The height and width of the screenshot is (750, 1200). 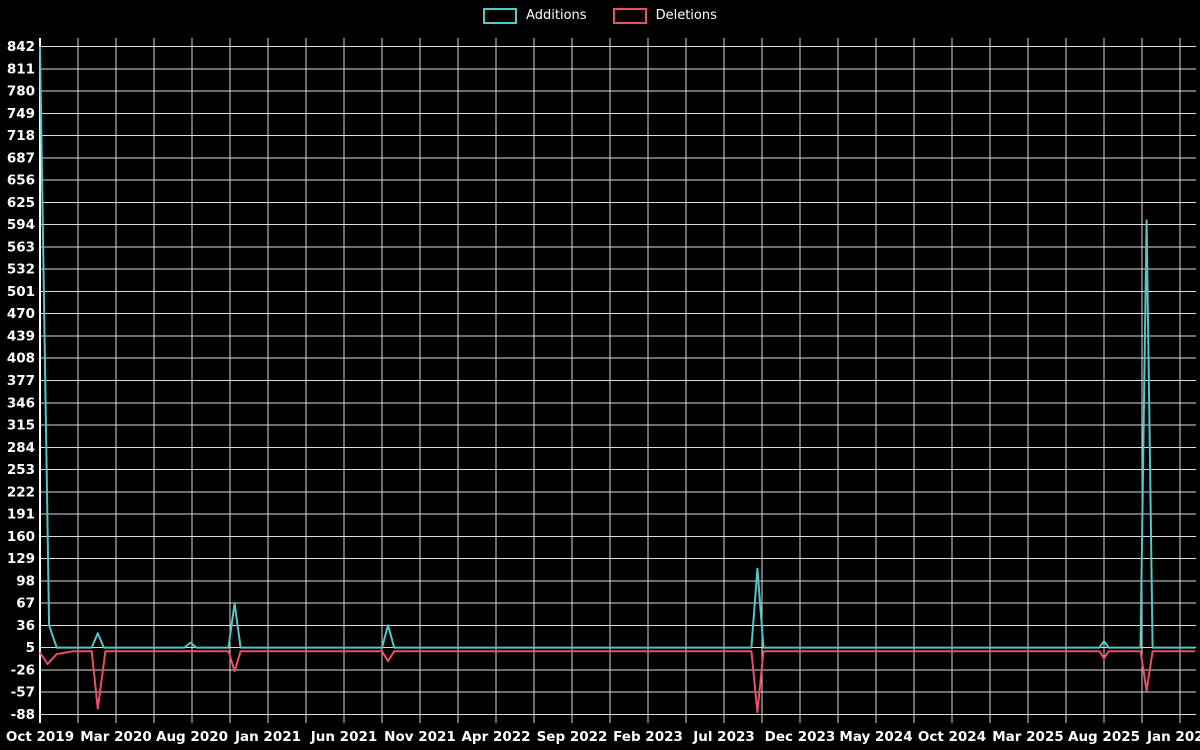 I want to click on svg-text: 749, so click(x=21, y=114).